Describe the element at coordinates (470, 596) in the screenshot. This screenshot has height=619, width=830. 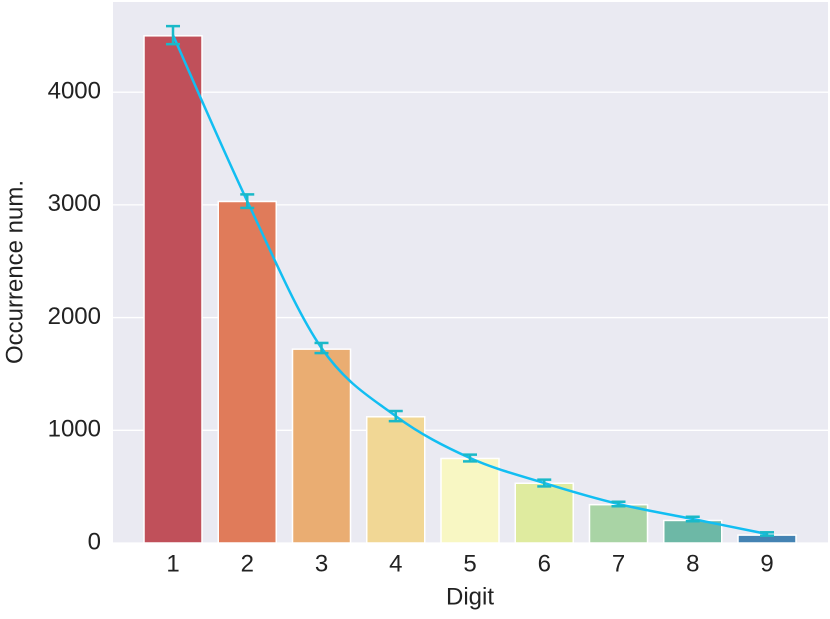
I see `x-axis-label: Digit` at that location.